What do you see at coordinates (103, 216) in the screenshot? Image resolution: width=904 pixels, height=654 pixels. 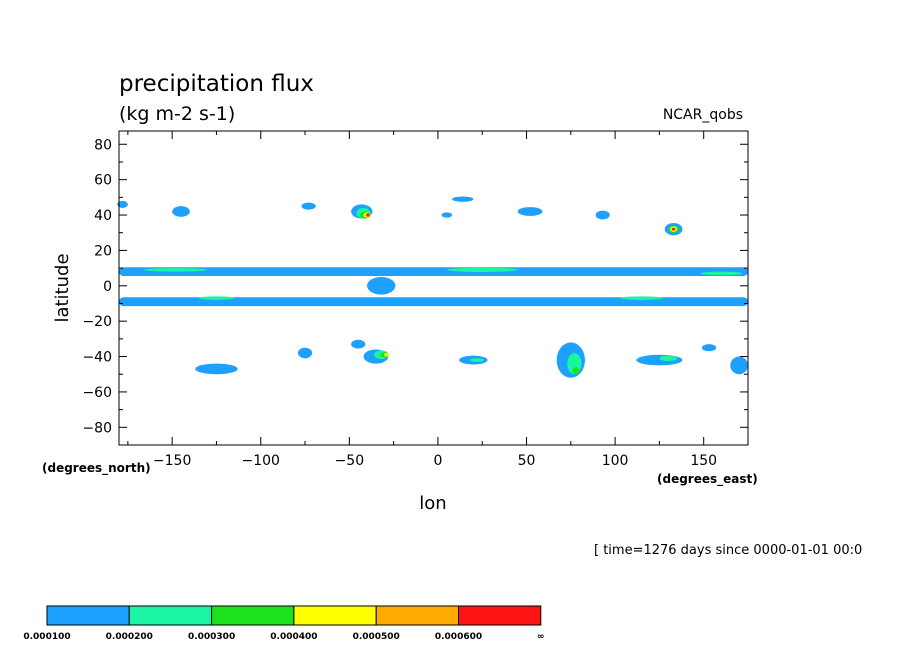 I see `y-tick-label: 40` at bounding box center [103, 216].